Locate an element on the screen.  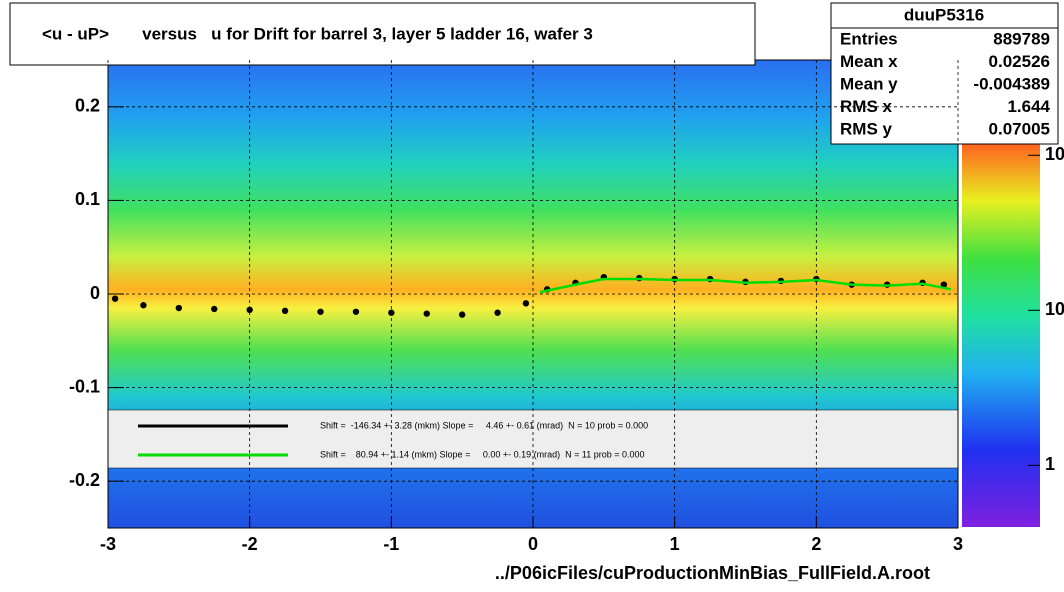
x-tick-label: 2 is located at coordinates (816, 544).